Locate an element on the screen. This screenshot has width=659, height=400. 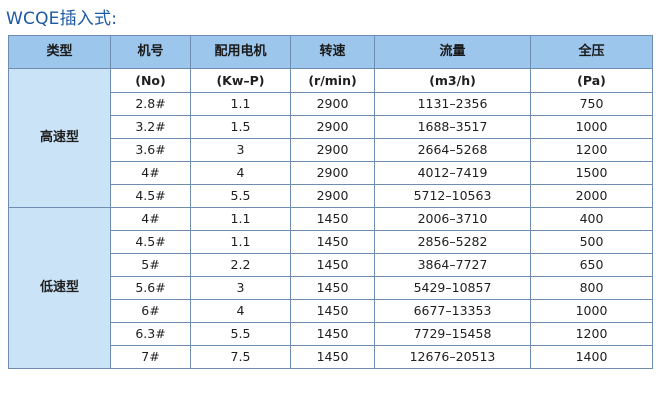
cell-flow: 4012–7419 is located at coordinates (452, 173).